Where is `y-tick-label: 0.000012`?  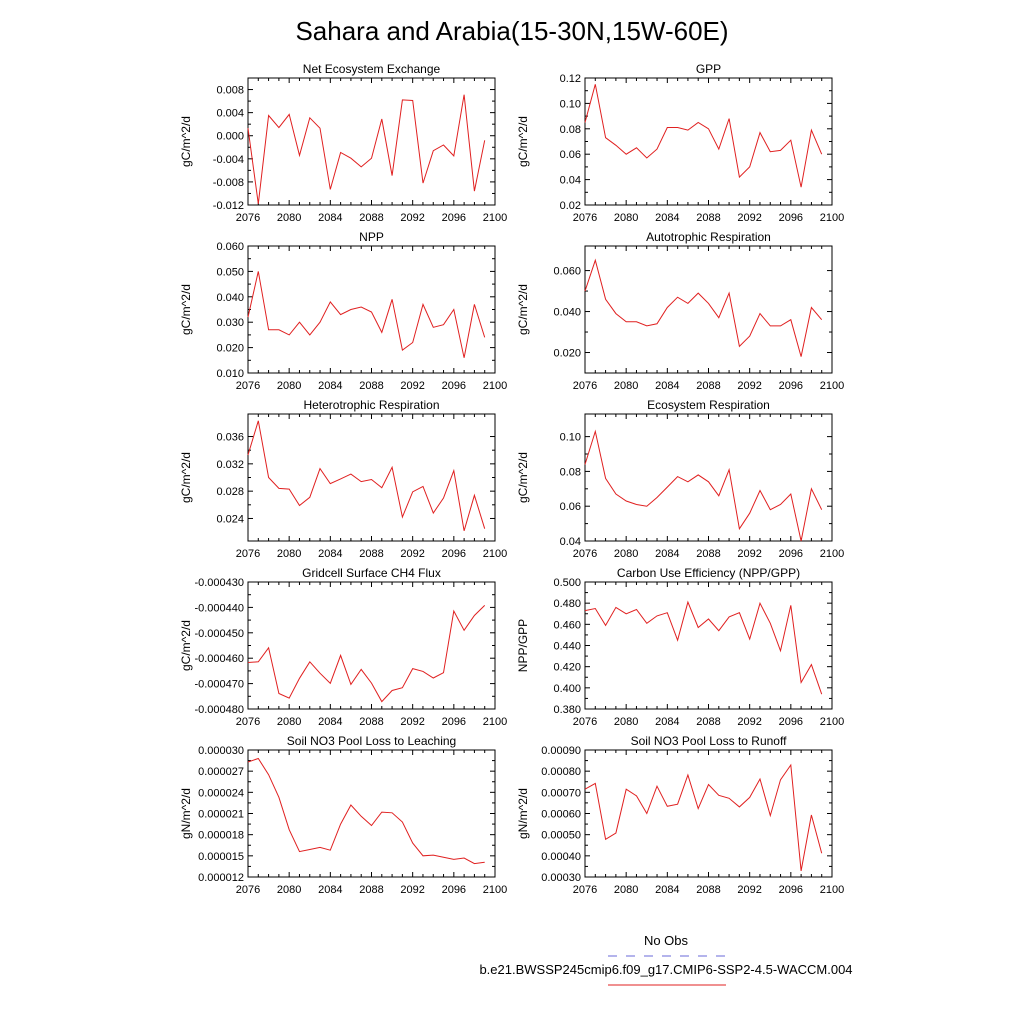
y-tick-label: 0.000012 is located at coordinates (221, 878).